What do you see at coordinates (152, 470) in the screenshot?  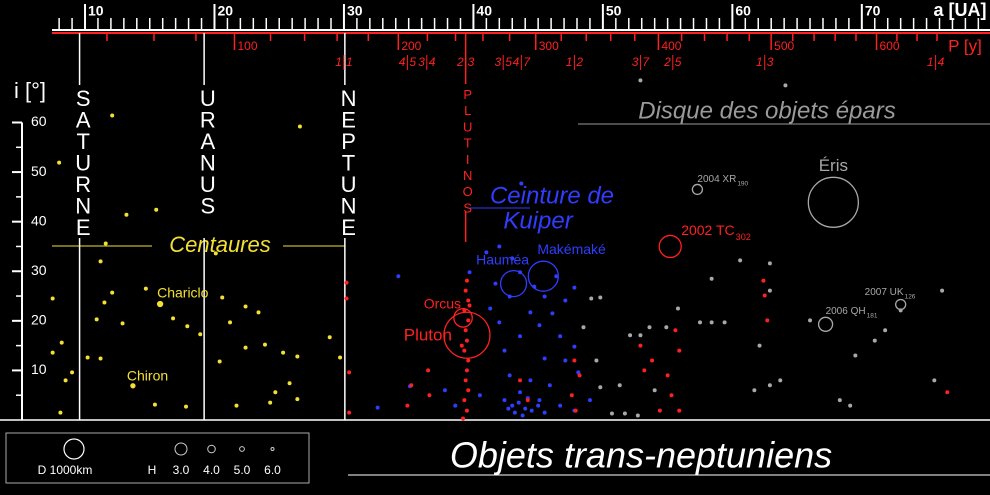 I see `legend-h-label: H` at bounding box center [152, 470].